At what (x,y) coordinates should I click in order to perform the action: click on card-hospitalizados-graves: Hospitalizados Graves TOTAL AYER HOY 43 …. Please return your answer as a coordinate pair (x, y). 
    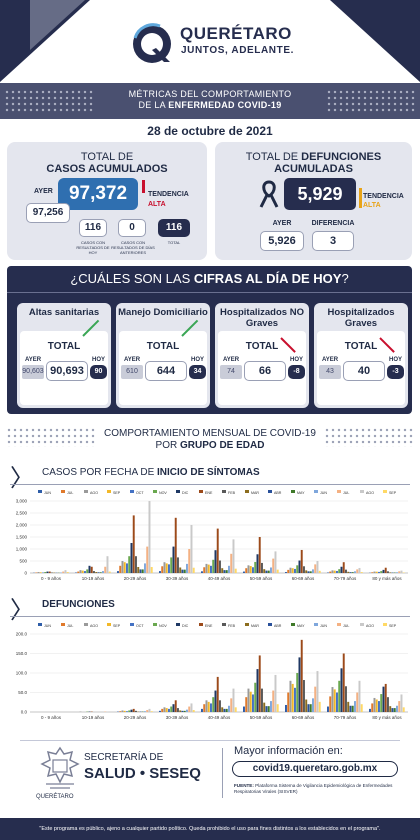
    Looking at the image, I should click on (361, 355).